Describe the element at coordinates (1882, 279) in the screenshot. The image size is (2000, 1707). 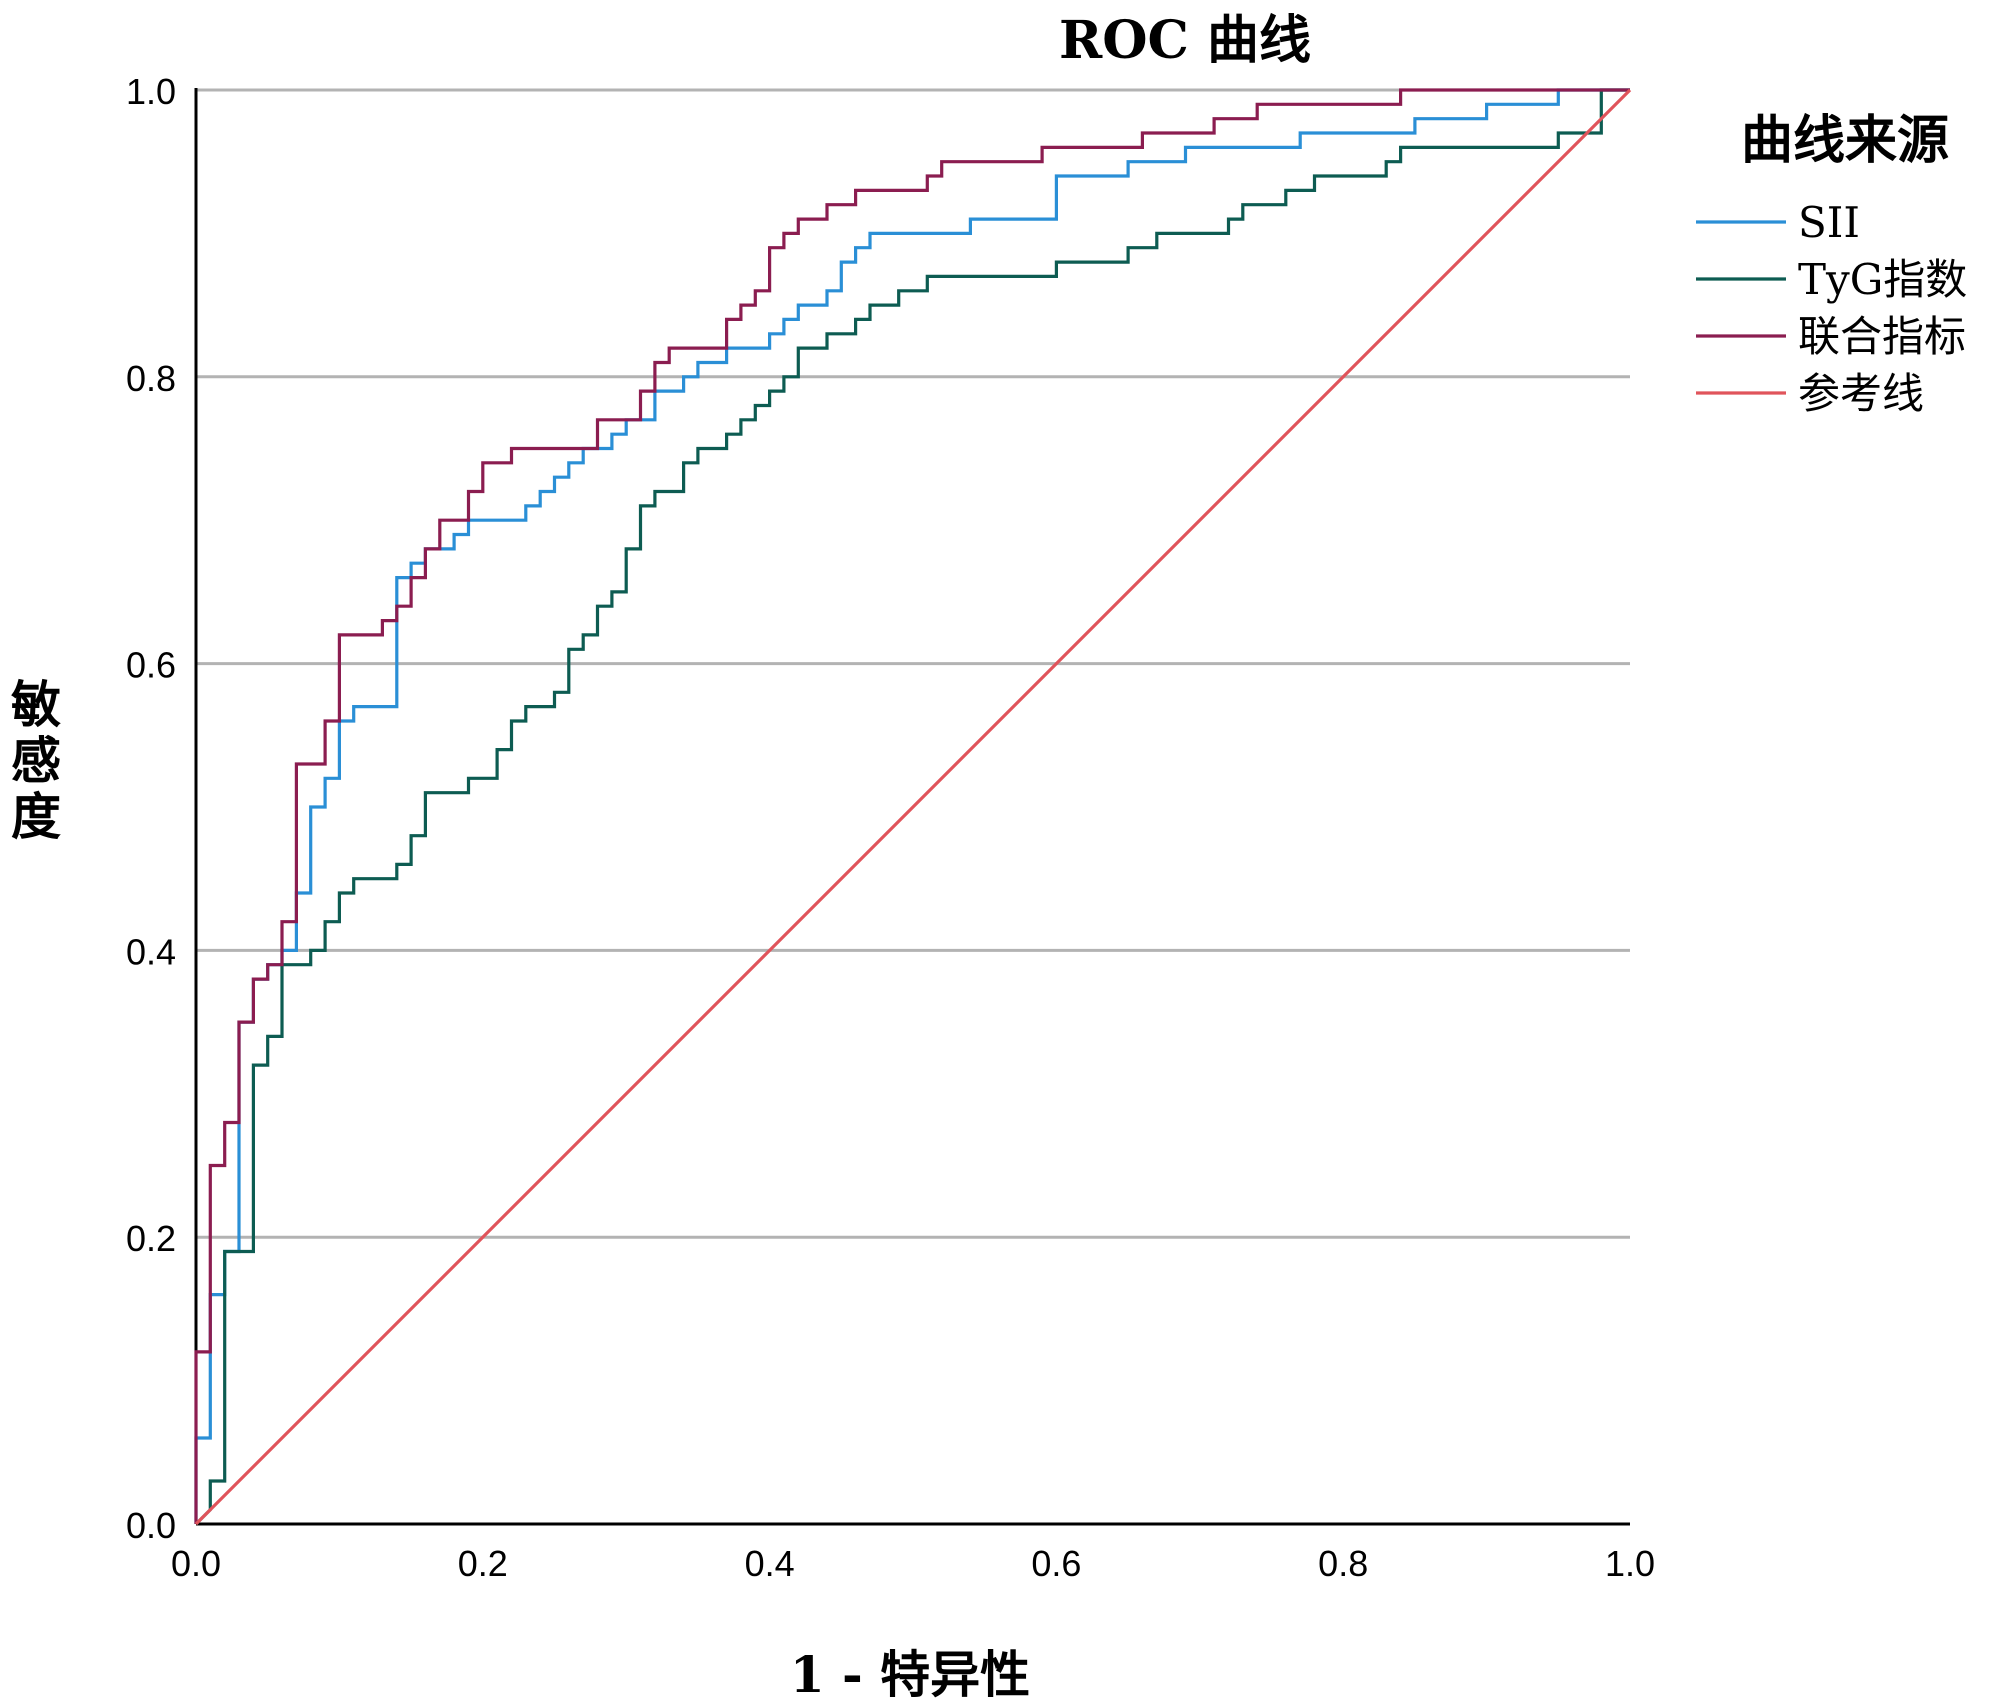
I see `legend-label-1: TyG指数` at that location.